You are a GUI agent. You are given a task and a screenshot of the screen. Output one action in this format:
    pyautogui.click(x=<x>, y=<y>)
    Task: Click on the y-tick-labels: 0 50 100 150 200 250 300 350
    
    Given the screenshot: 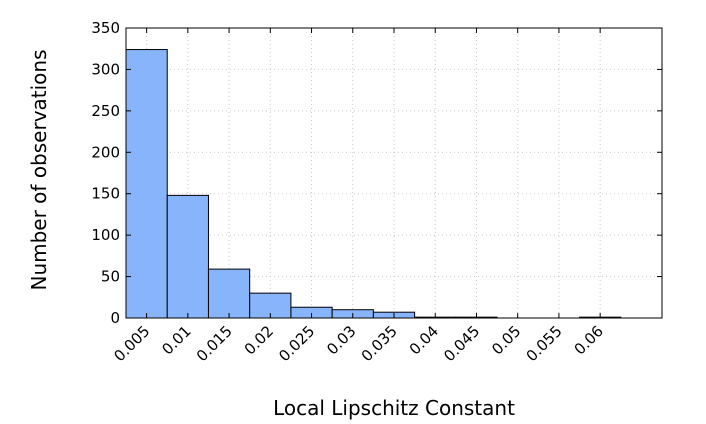 What is the action you would take?
    pyautogui.click(x=105, y=173)
    